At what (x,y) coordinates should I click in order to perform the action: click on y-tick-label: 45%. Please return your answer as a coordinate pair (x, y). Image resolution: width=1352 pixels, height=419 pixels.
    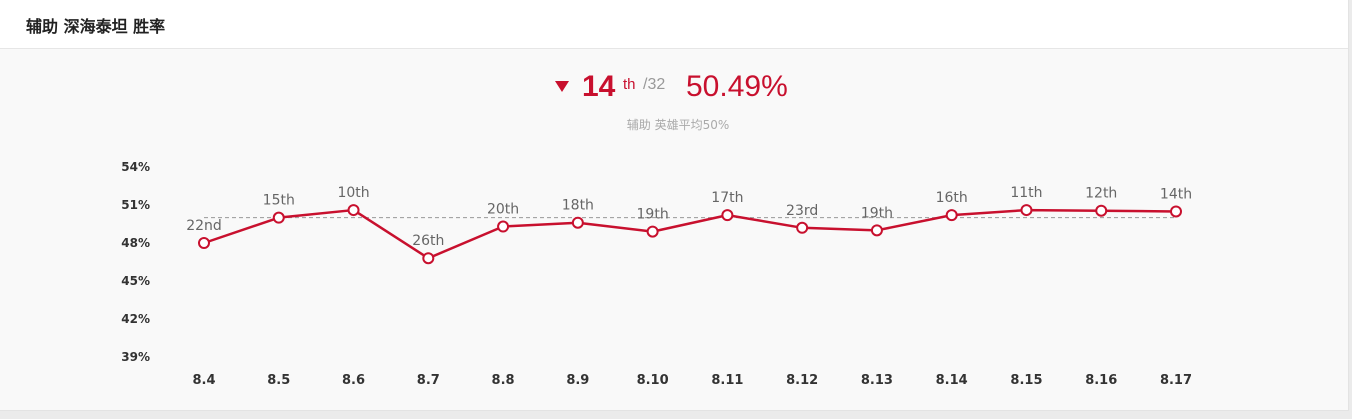
    Looking at the image, I should click on (135, 281).